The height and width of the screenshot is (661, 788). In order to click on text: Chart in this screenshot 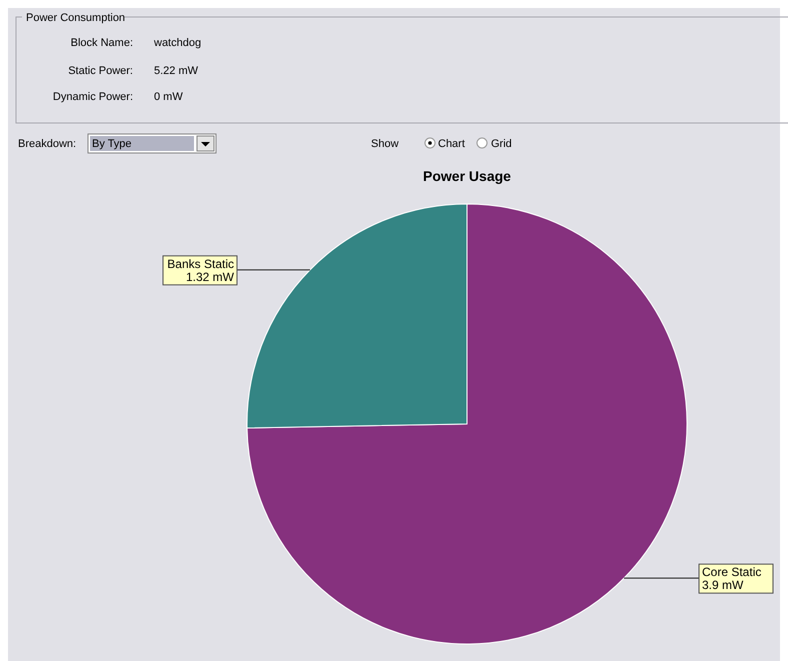, I will do `click(451, 144)`.